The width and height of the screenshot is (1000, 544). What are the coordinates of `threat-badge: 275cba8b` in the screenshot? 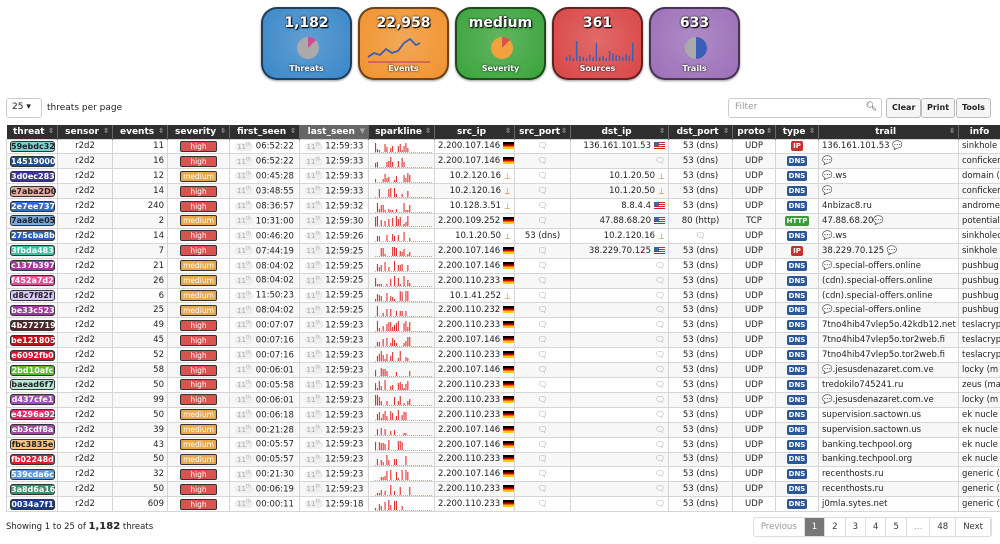 It's located at (32, 236).